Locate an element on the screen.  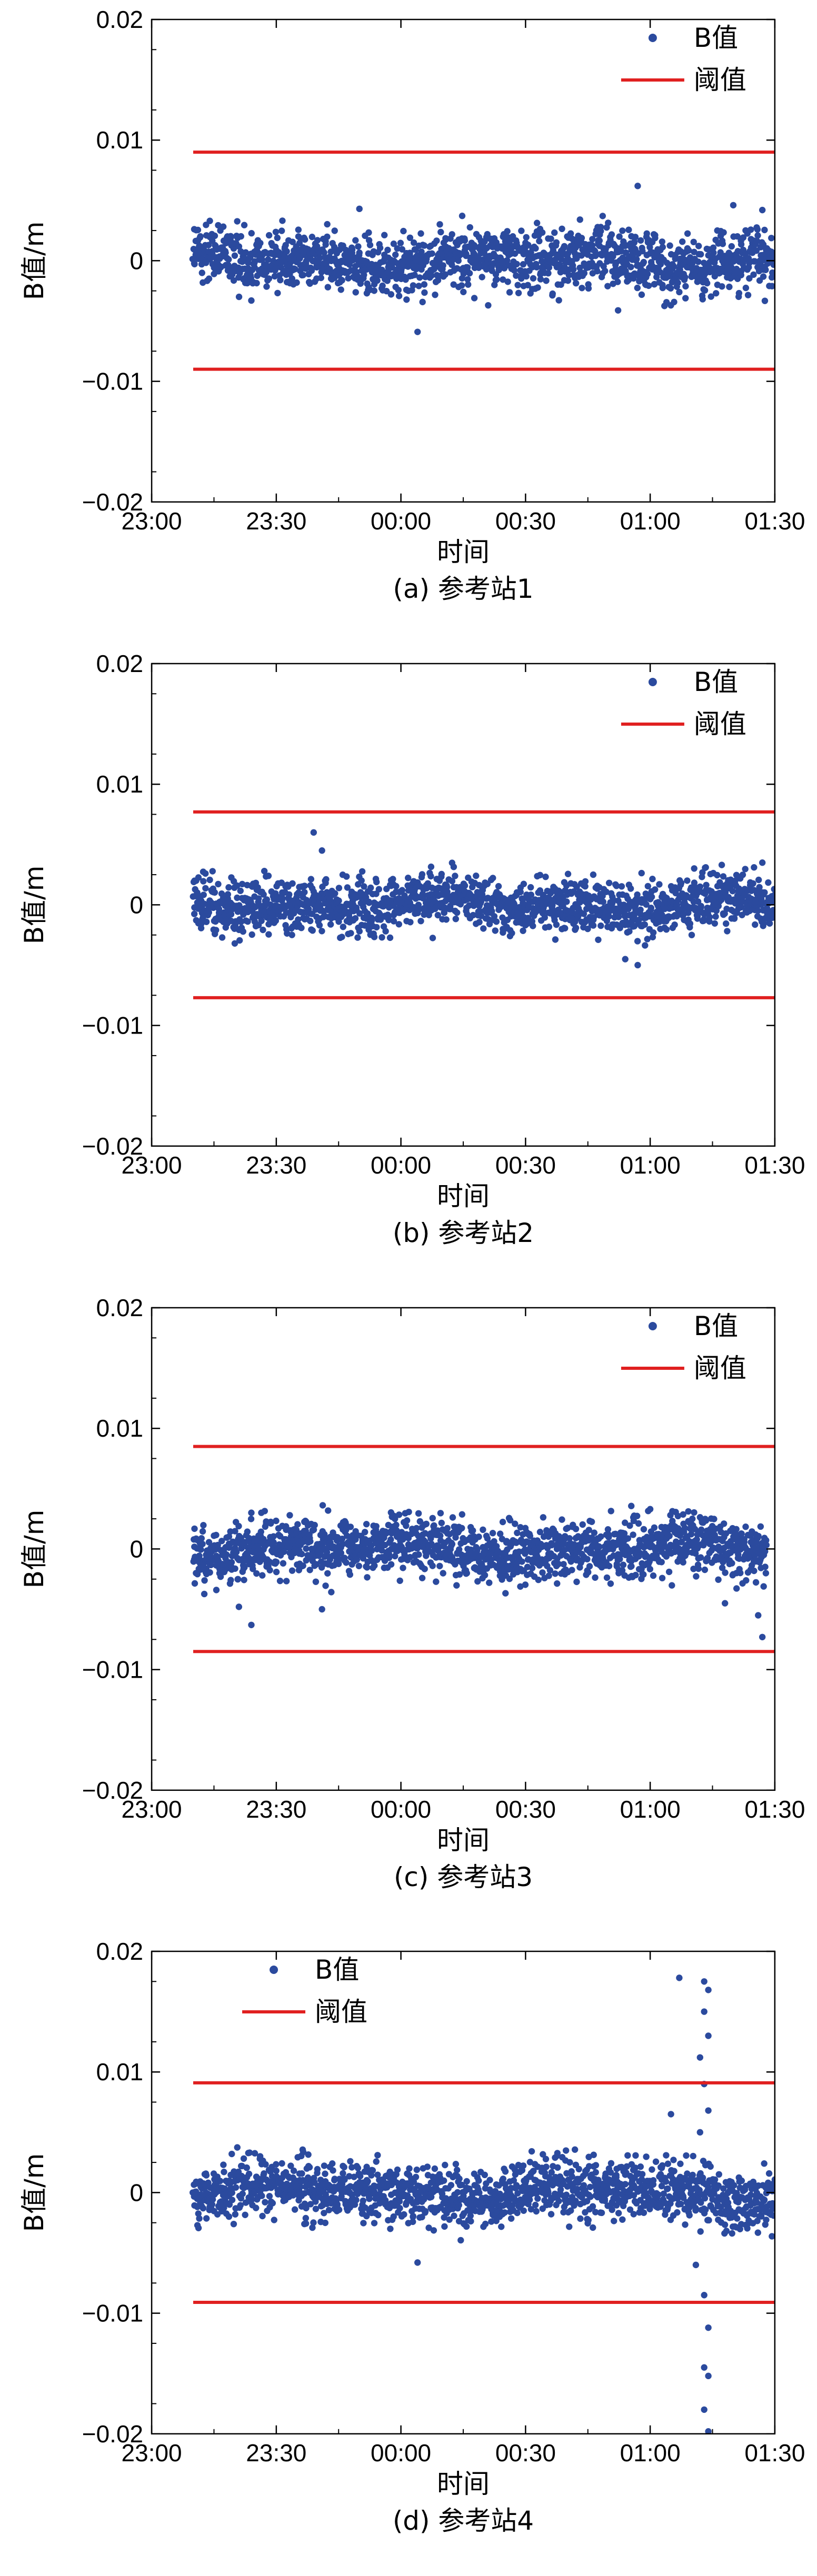
legend-label: B值 is located at coordinates (716, 682).